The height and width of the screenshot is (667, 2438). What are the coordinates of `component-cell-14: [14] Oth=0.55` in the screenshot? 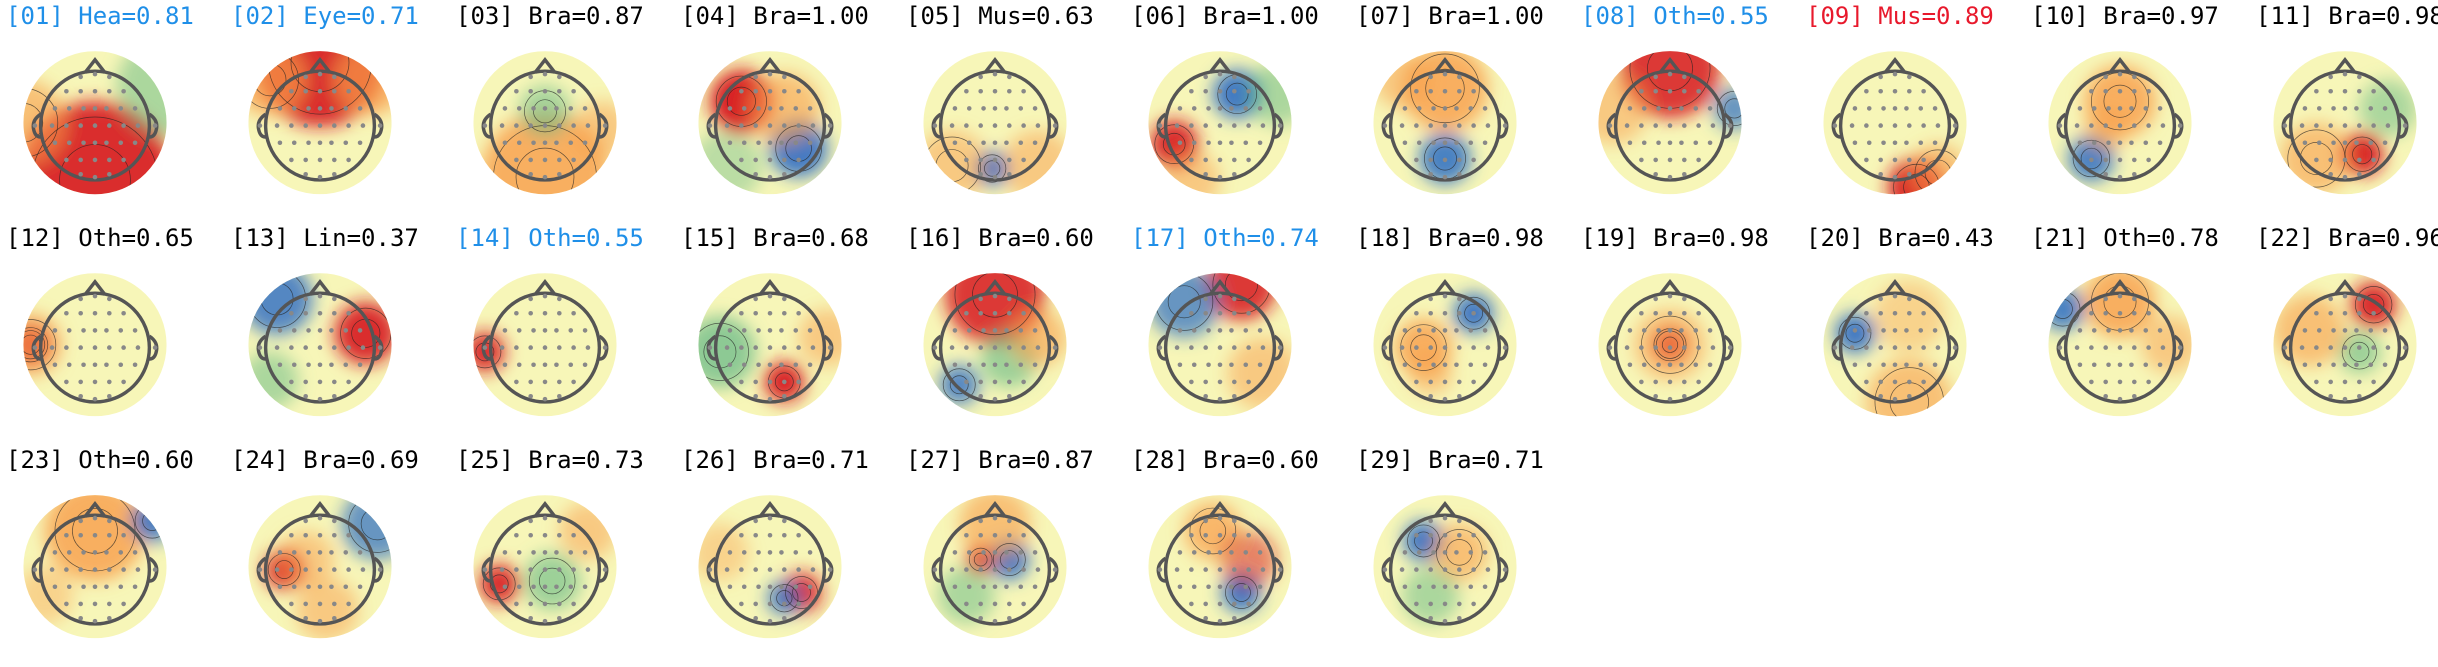 It's located at (561, 330).